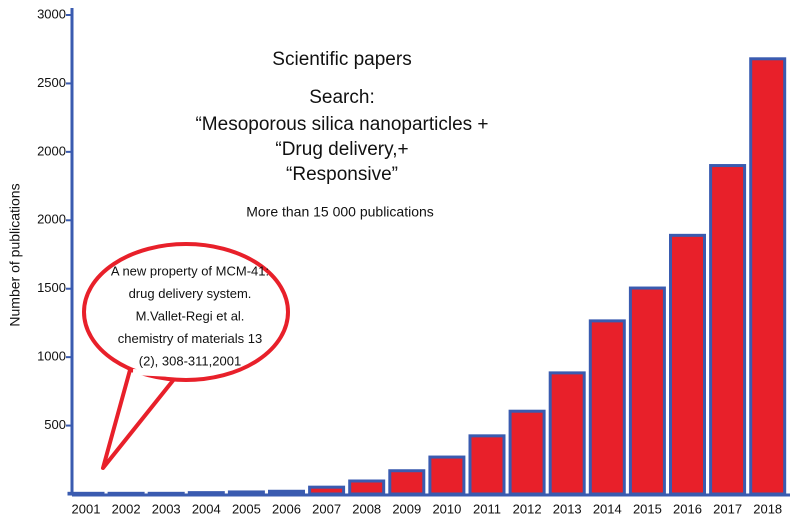  Describe the element at coordinates (55, 424) in the screenshot. I see `y-tick-label: 500` at that location.